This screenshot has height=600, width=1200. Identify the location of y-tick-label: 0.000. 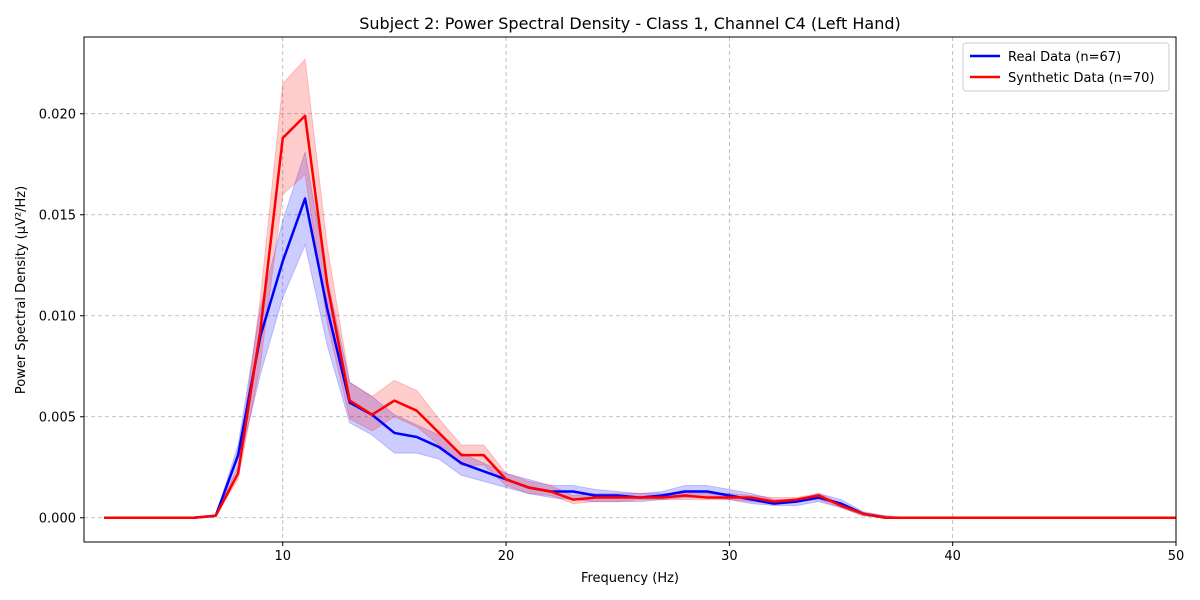
(57, 518).